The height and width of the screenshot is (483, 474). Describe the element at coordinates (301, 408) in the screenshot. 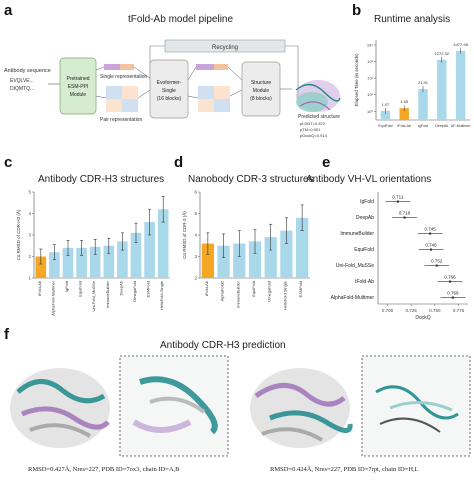

I see `structure-right` at that location.